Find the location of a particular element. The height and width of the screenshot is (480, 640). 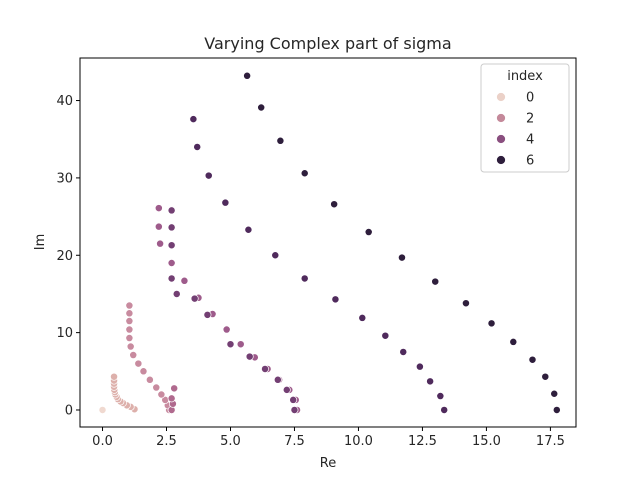

x-tick-label: 7.5 is located at coordinates (294, 441).